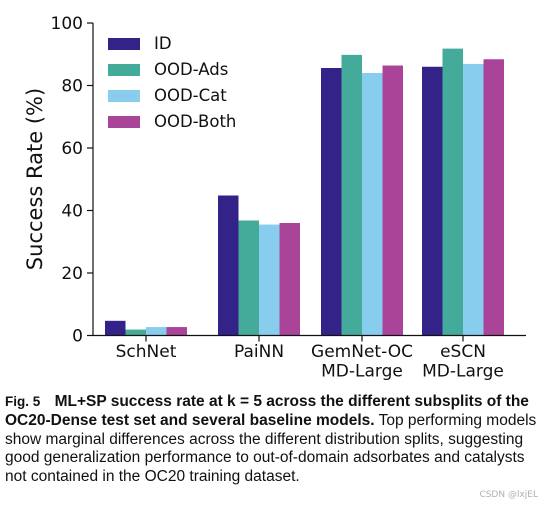 The height and width of the screenshot is (510, 544). Describe the element at coordinates (35, 179) in the screenshot. I see `y-axis-label: Success Rate (%)` at that location.